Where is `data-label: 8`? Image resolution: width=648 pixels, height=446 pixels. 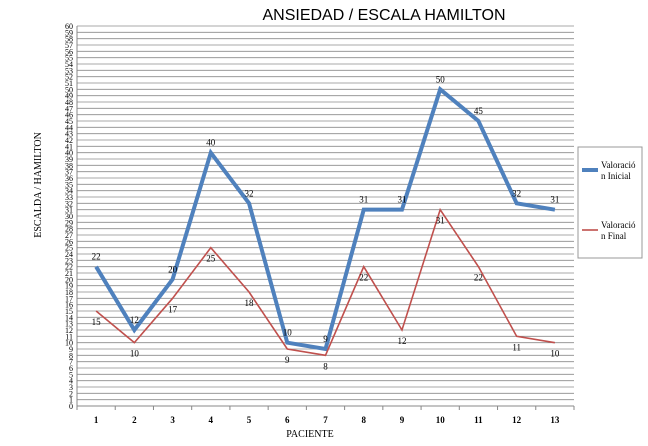 data-label: 8 is located at coordinates (325, 366).